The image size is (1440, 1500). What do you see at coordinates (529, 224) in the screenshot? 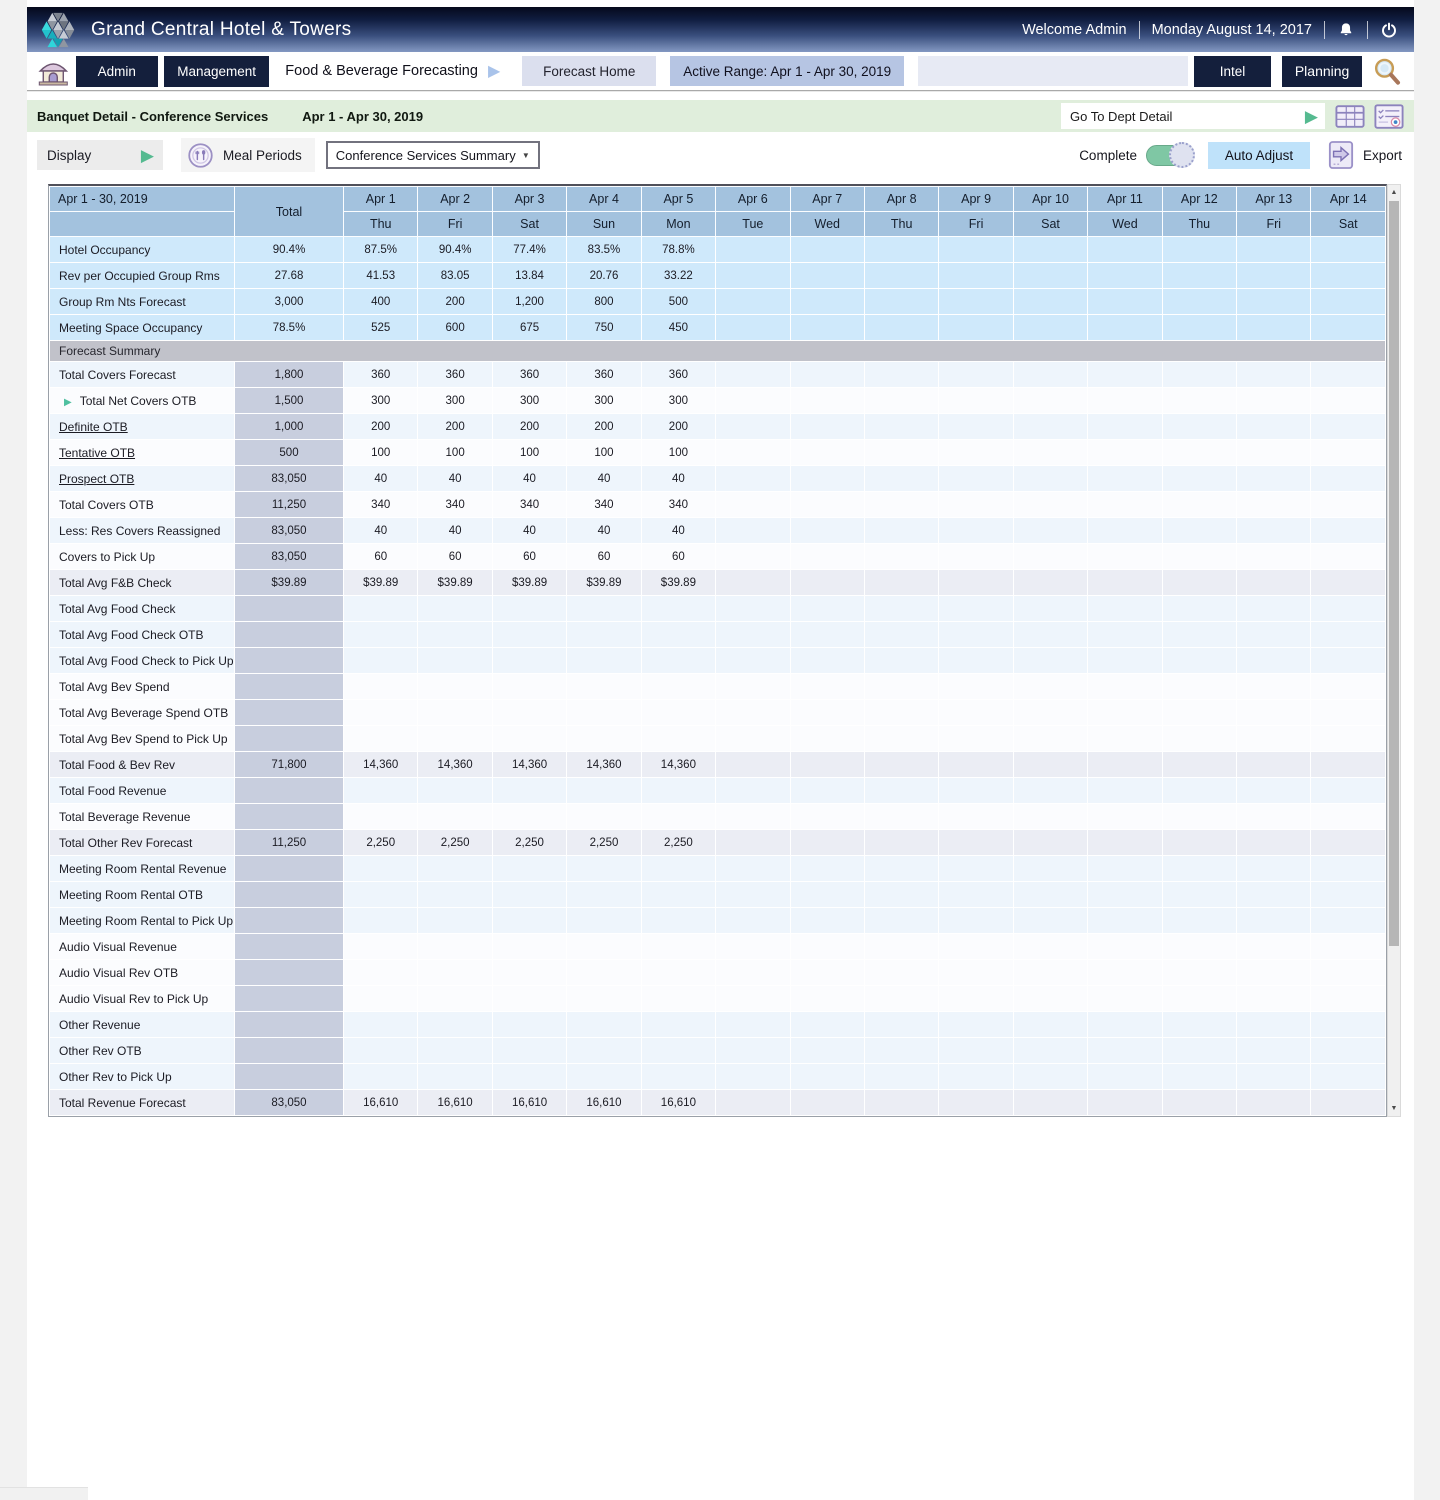
I see `day-column-header: Sat` at bounding box center [529, 224].